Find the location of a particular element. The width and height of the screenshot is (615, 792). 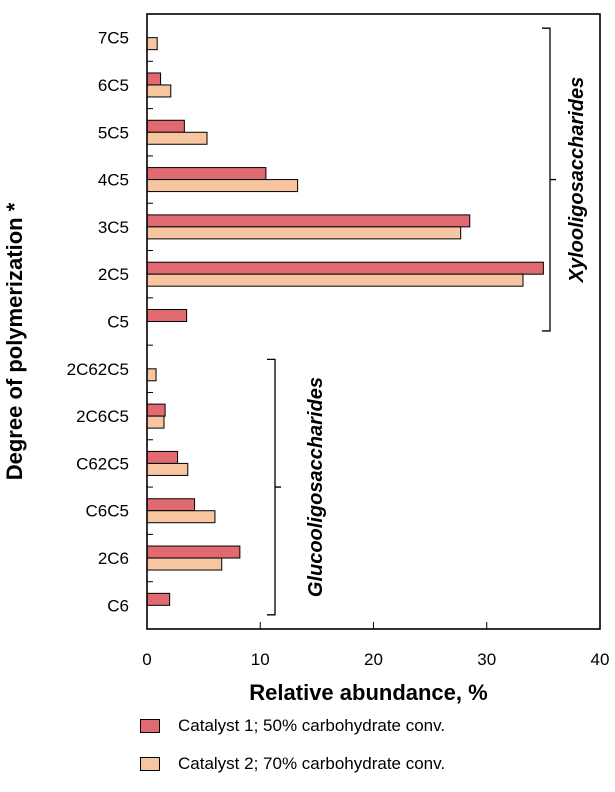

bar-series-2-3C5 is located at coordinates (304, 233).